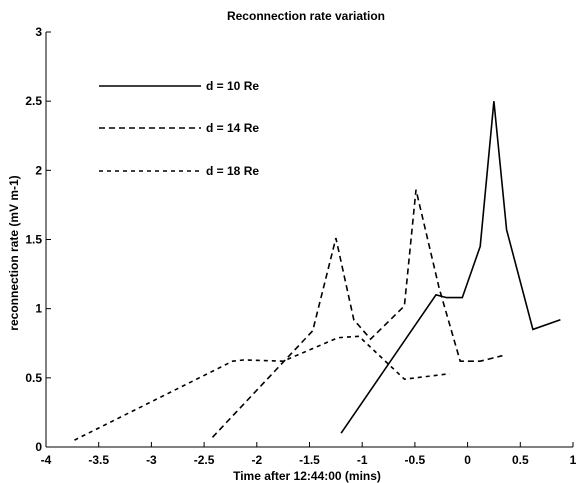 This screenshot has width=576, height=483. I want to click on y-tick-label: 0, so click(38, 447).